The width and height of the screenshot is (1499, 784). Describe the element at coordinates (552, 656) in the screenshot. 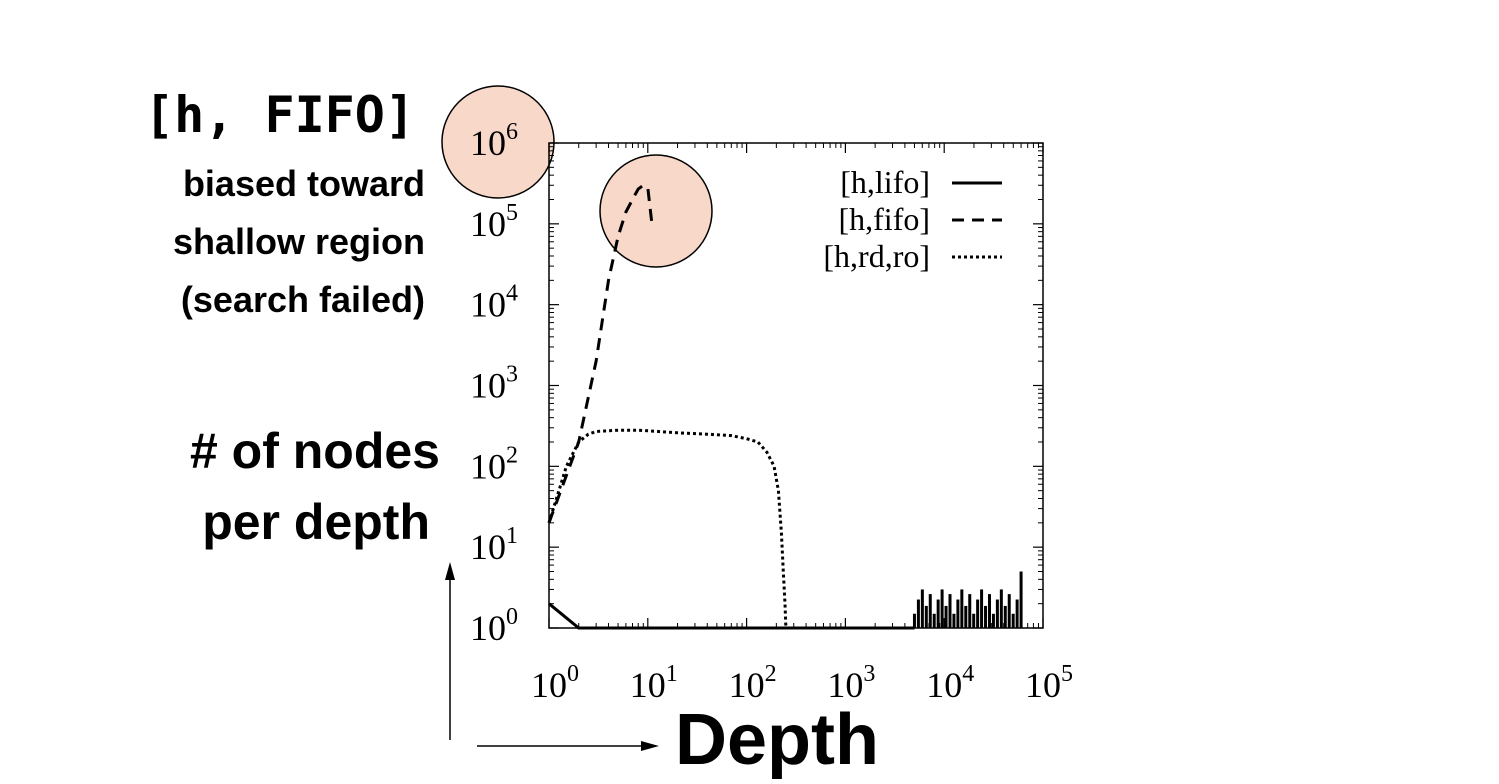

I see `axis-arrows` at that location.